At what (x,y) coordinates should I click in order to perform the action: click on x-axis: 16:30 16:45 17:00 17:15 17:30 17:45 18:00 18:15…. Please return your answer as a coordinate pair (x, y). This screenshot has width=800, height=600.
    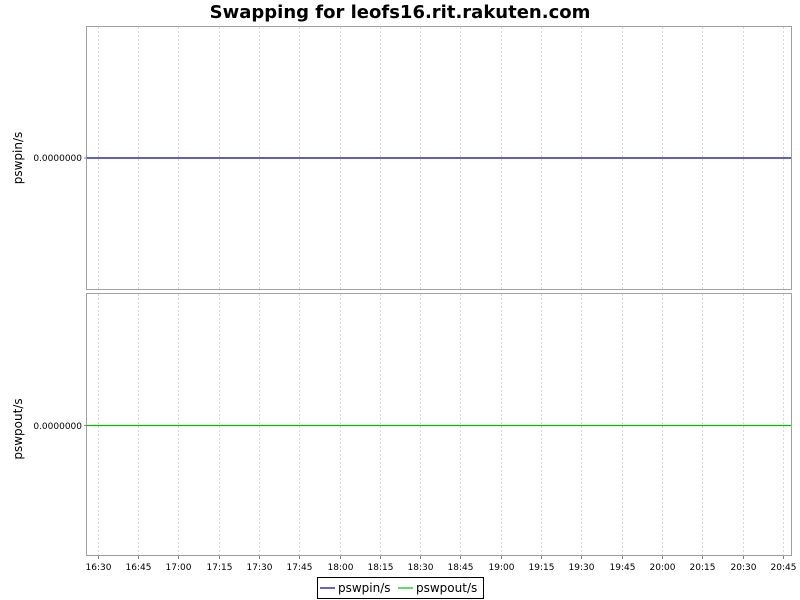
    Looking at the image, I should click on (441, 564).